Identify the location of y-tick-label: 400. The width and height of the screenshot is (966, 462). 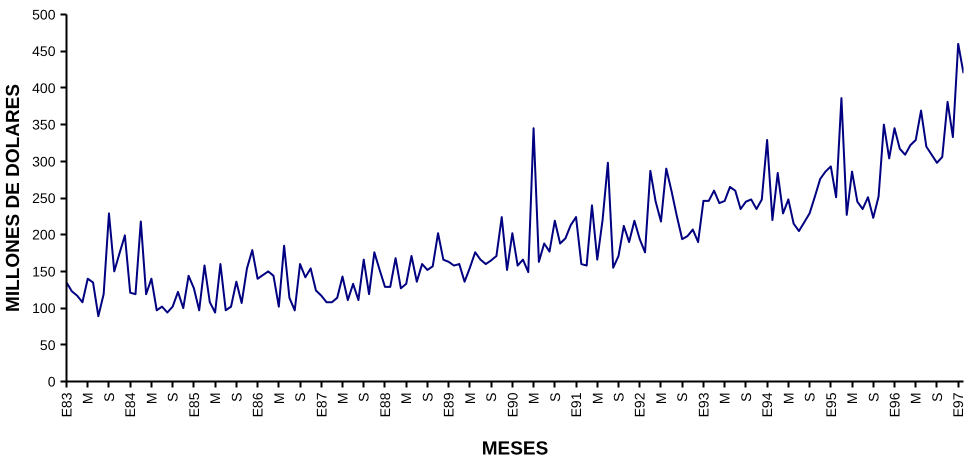
(44, 88).